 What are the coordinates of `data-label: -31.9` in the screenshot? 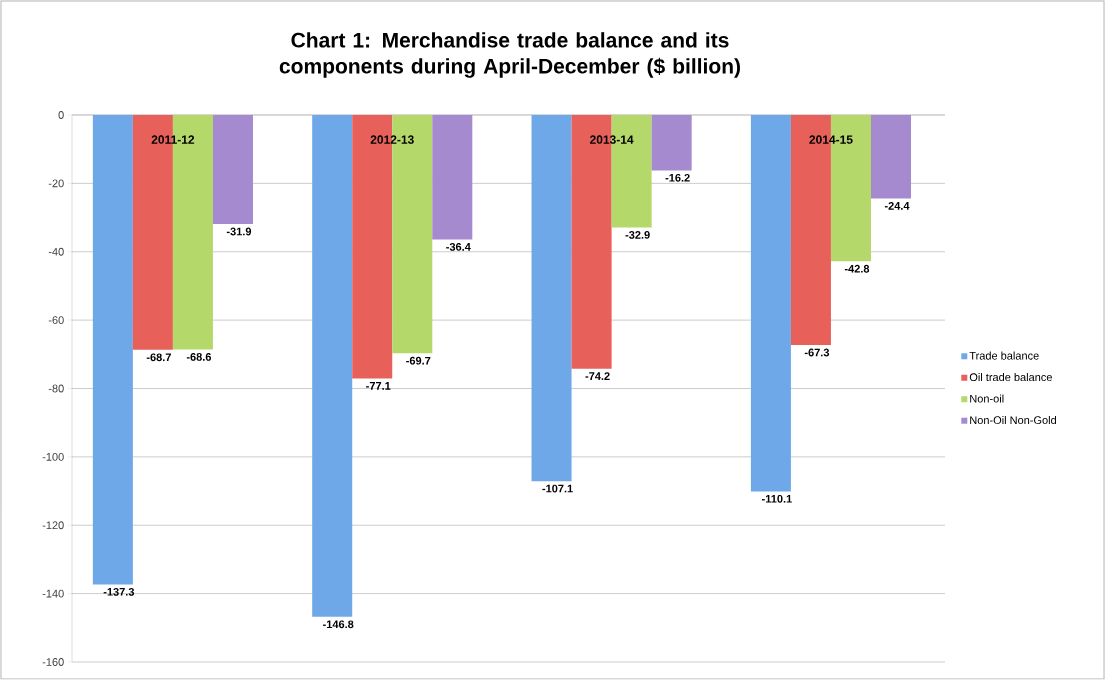 It's located at (239, 231).